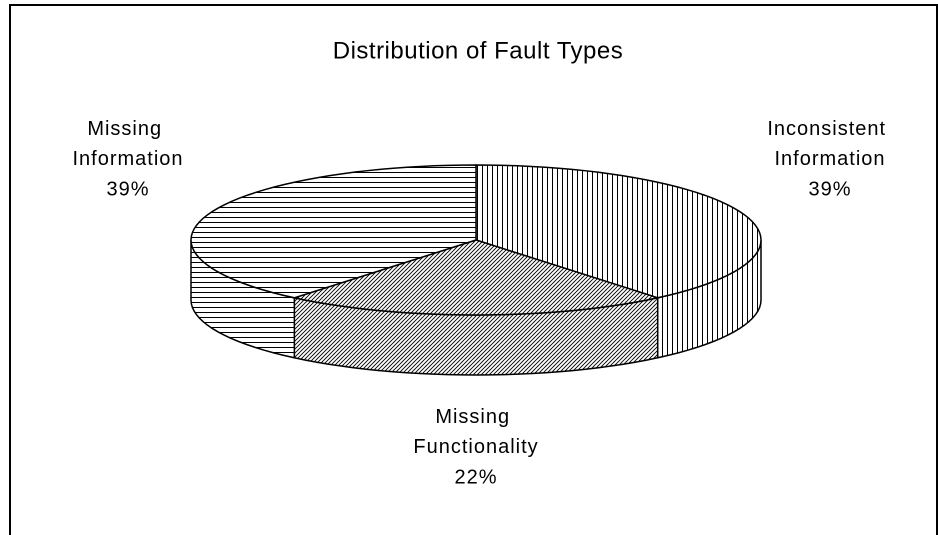 The height and width of the screenshot is (535, 938). What do you see at coordinates (475, 432) in the screenshot?
I see `slice-label: Missing Functionality` at bounding box center [475, 432].